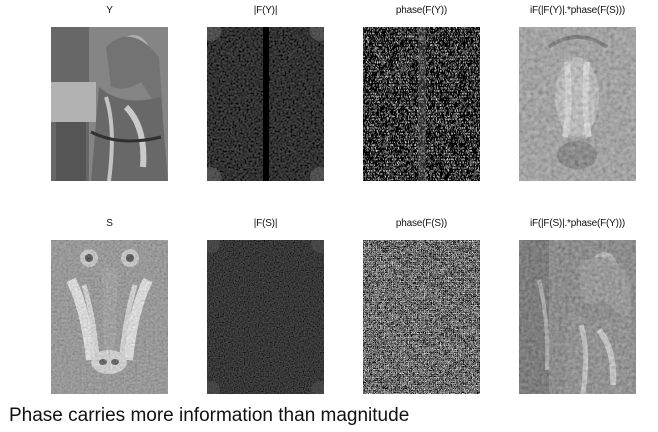  Describe the element at coordinates (109, 104) in the screenshot. I see `image-y-woman` at that location.